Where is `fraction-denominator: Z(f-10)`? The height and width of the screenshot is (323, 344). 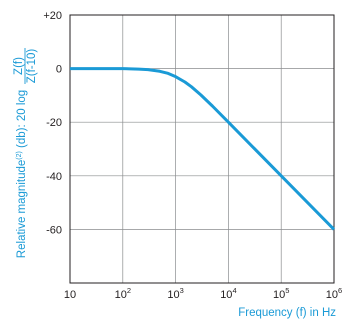
fraction-denominator: Z(f-10) is located at coordinates (32, 66).